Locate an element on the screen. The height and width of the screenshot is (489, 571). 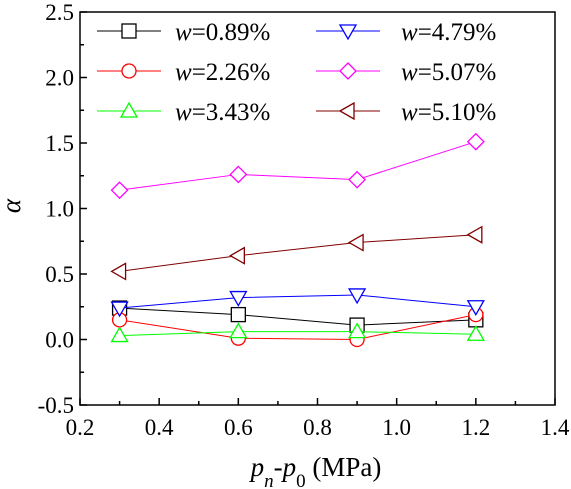
x-tick-label: 1.4 is located at coordinates (555, 427).